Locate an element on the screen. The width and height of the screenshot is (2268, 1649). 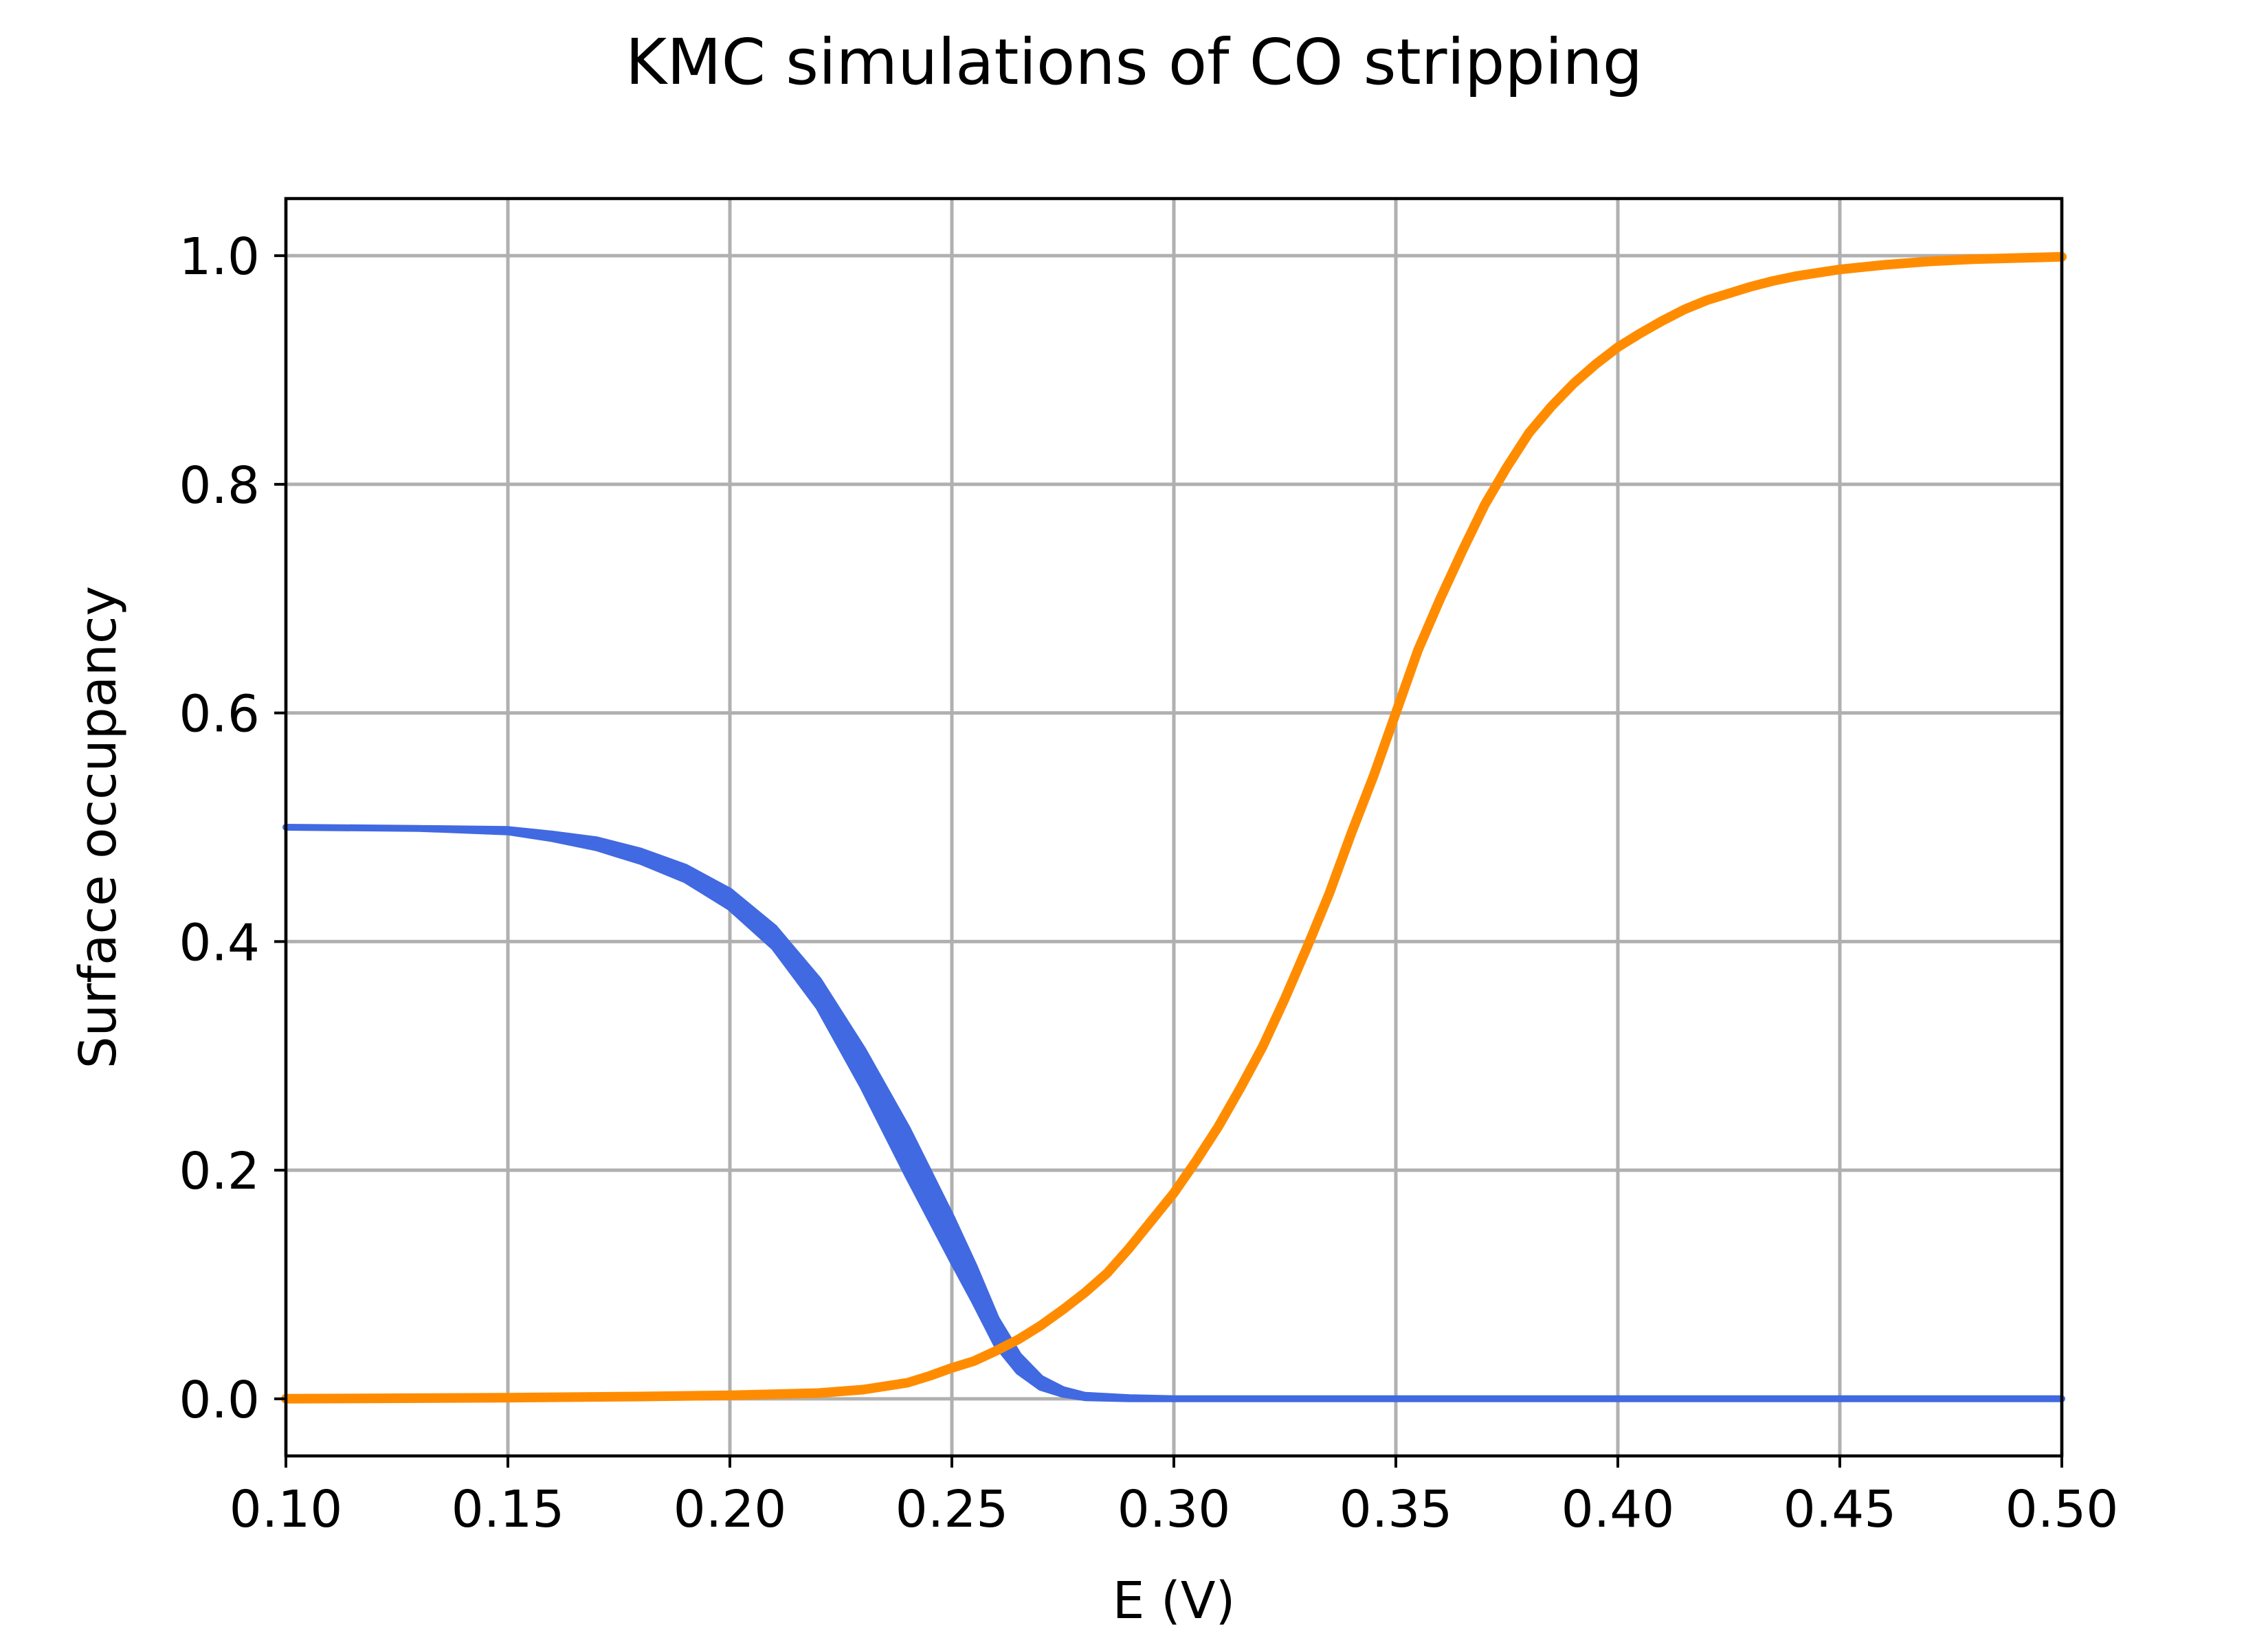
x-axis-label: E (V) is located at coordinates (1174, 1601).